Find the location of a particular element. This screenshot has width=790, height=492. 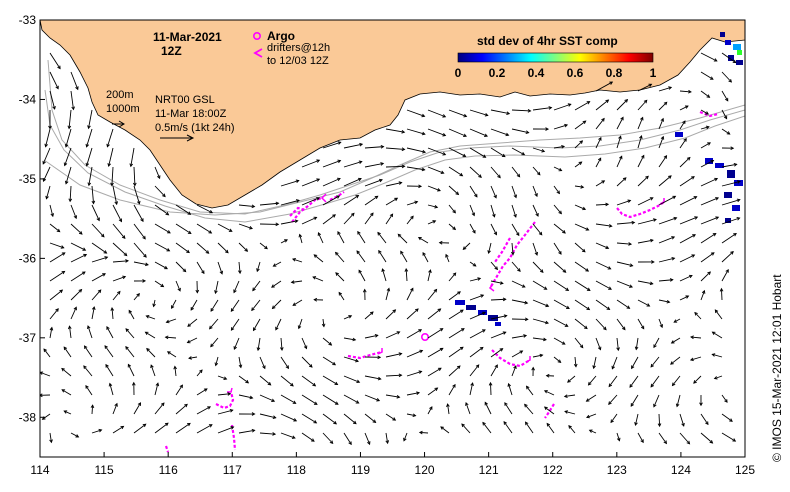

colorbar-ticks: 0 0.2 0.4 0.6 0.8 1 is located at coordinates (556, 73).